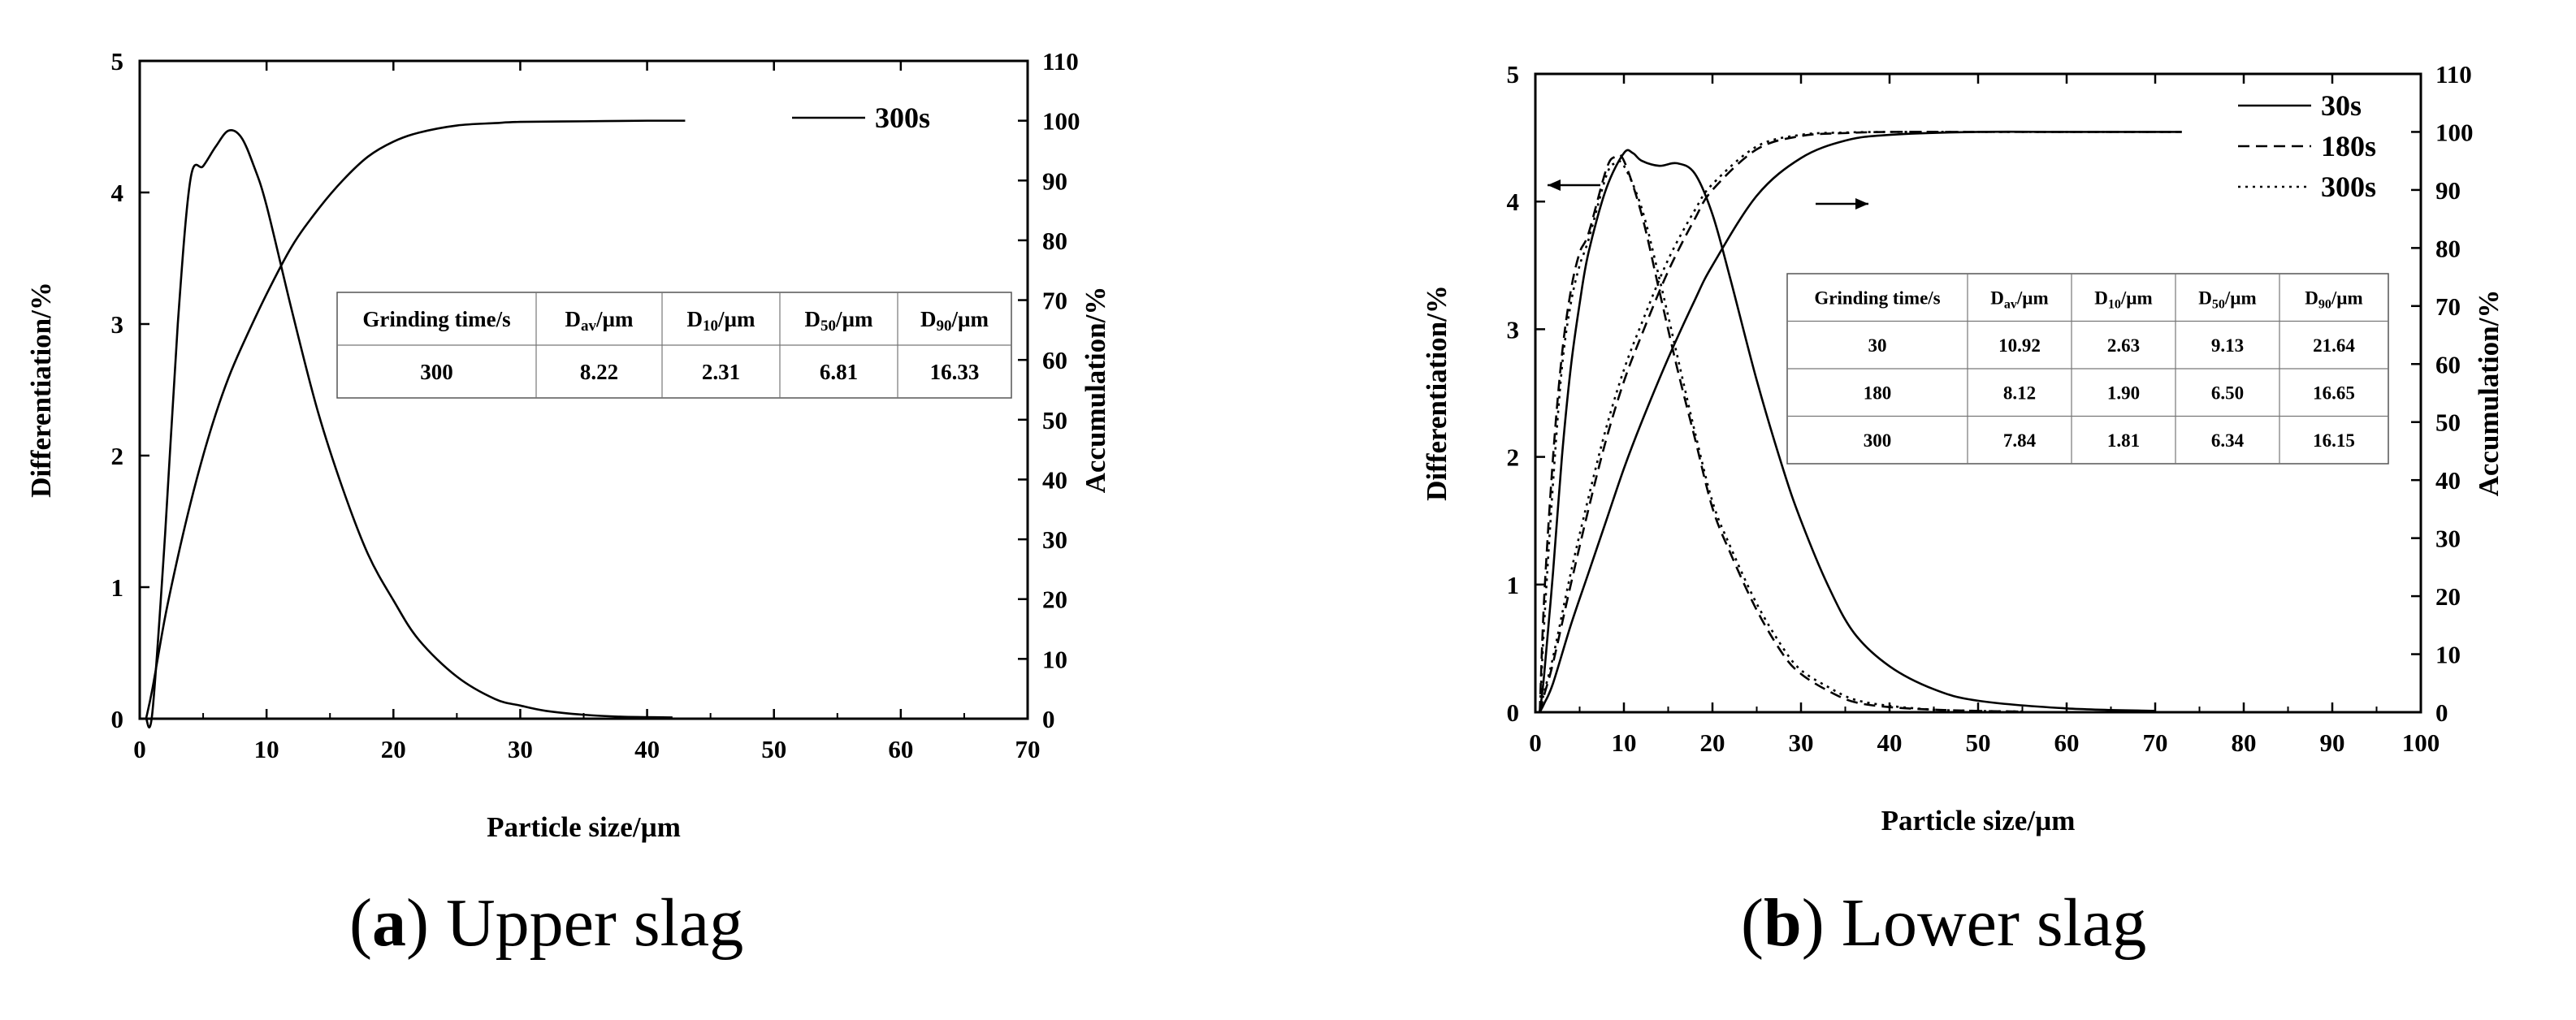 This screenshot has height=1020, width=2576. I want to click on legend-label: 30s, so click(2341, 105).